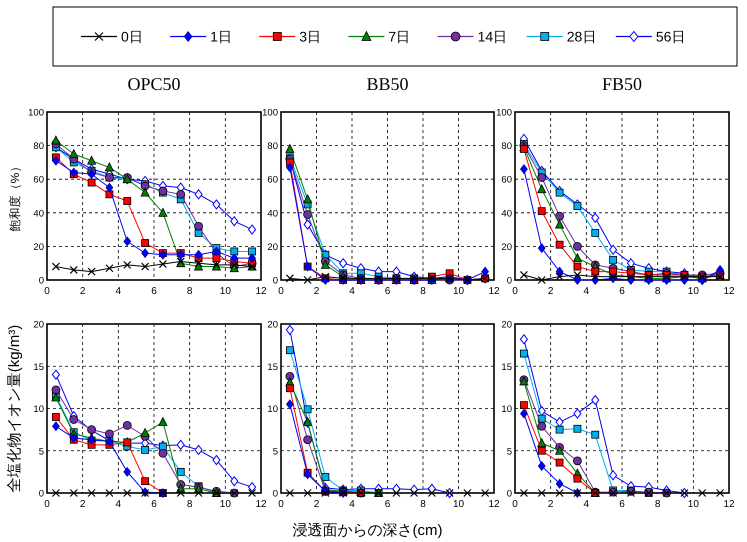 The width and height of the screenshot is (747, 542). Describe the element at coordinates (671, 36) in the screenshot. I see `legend-label: 56日` at that location.